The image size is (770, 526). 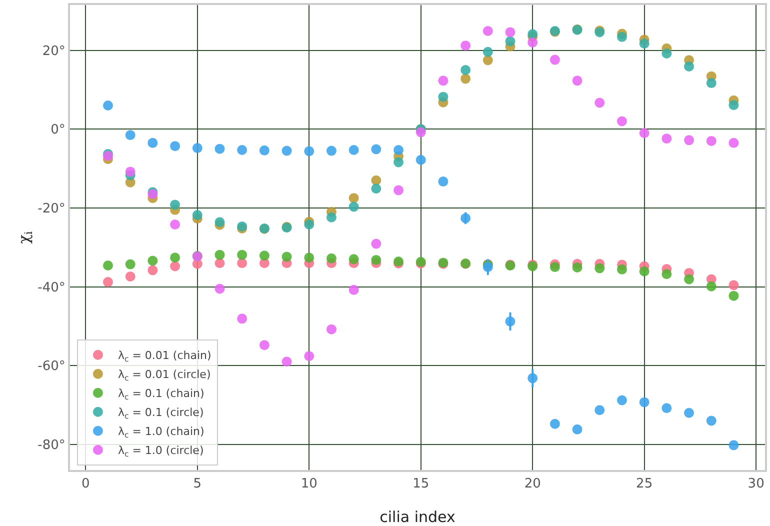 I want to click on legend-label: λ$_{c}$ = 0.1 (circle), so click(x=161, y=413).